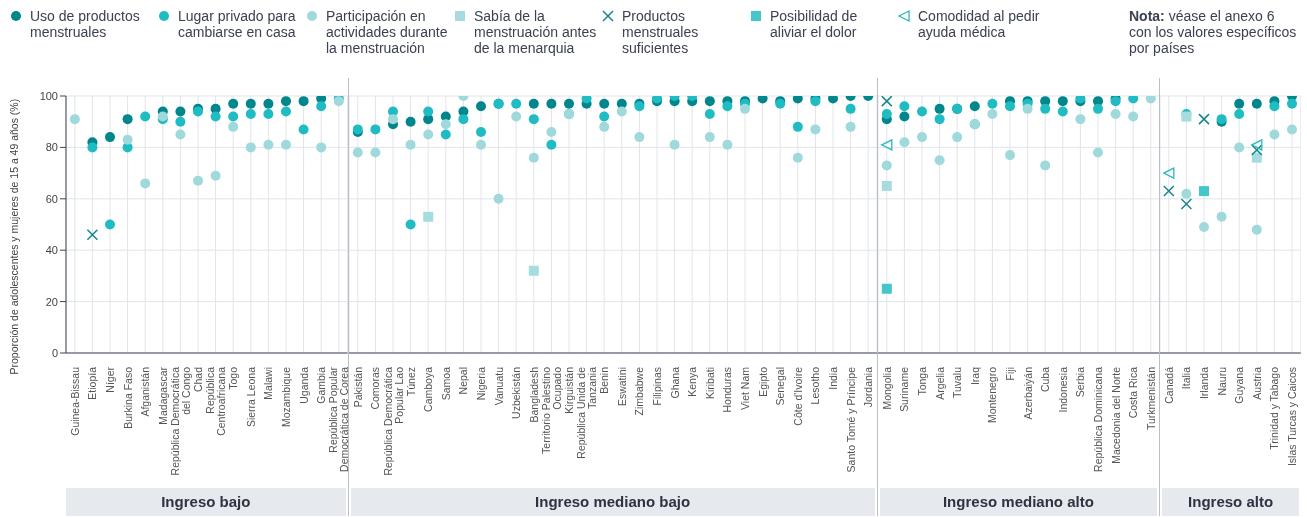  I want to click on x-tick-label: Sierra Leona, so click(251, 397).